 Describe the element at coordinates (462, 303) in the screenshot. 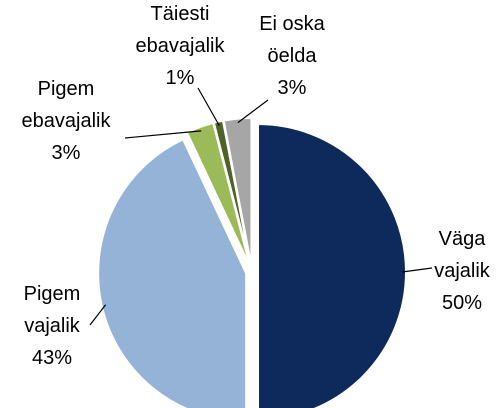

I see `value-label: 50%` at that location.